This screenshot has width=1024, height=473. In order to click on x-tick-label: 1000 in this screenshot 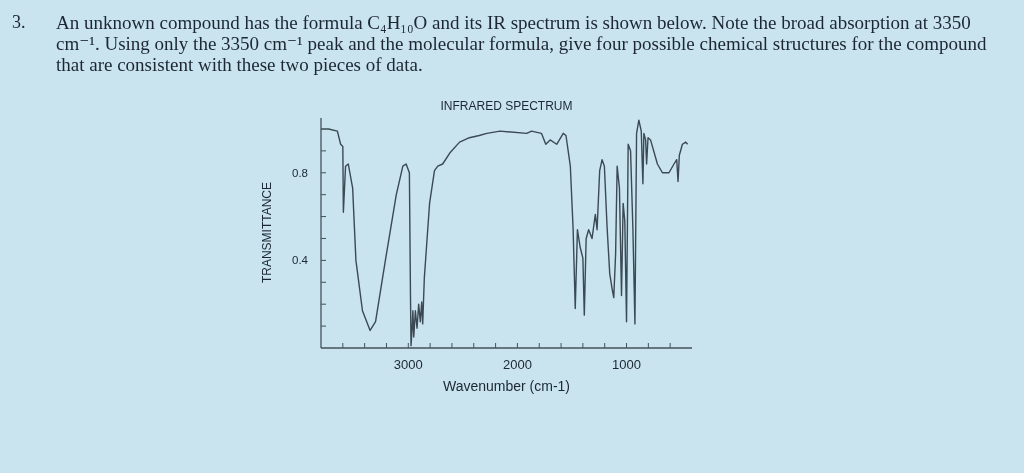, I will do `click(626, 365)`.